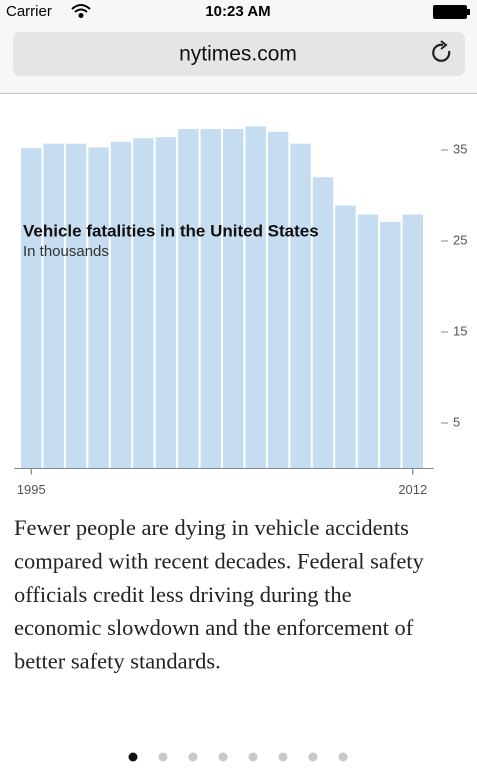 This screenshot has width=477, height=780. I want to click on y-tick-label: 35, so click(460, 148).